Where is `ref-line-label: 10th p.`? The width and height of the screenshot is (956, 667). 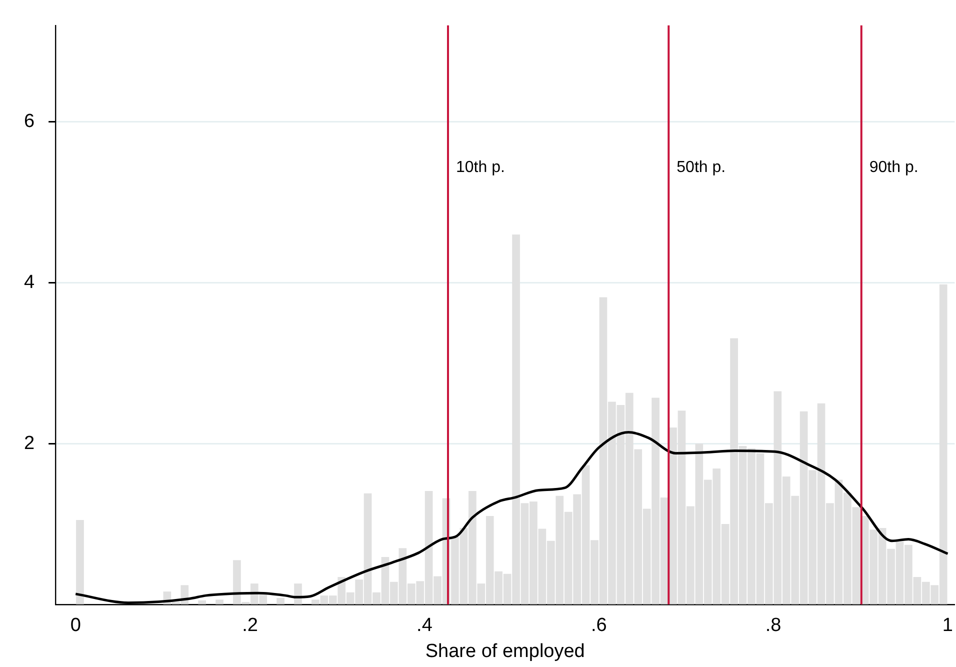
ref-line-label: 10th p. is located at coordinates (480, 167).